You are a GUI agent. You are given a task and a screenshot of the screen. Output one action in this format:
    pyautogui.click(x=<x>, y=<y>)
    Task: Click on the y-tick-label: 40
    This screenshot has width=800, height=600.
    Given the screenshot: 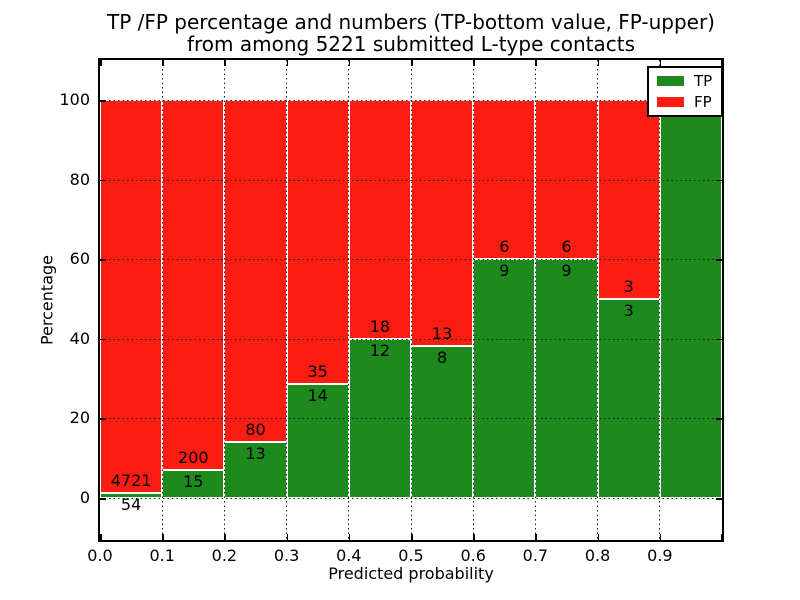 What is the action you would take?
    pyautogui.click(x=79, y=338)
    